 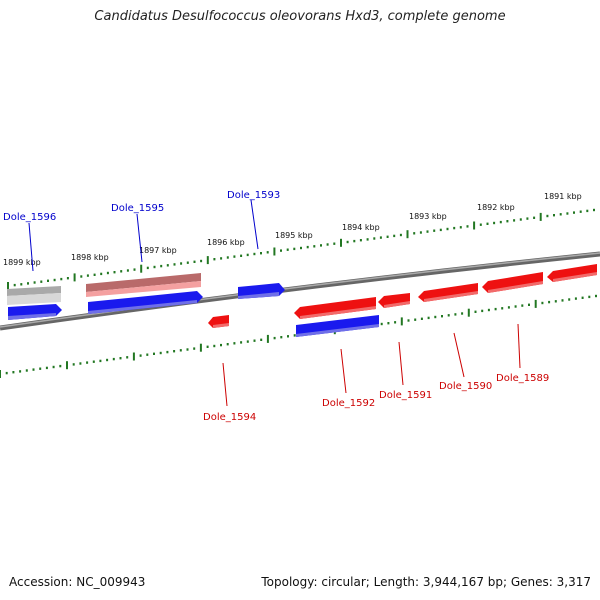 What do you see at coordinates (563, 196) in the screenshot?
I see `scale-label: 1891 kbp` at bounding box center [563, 196].